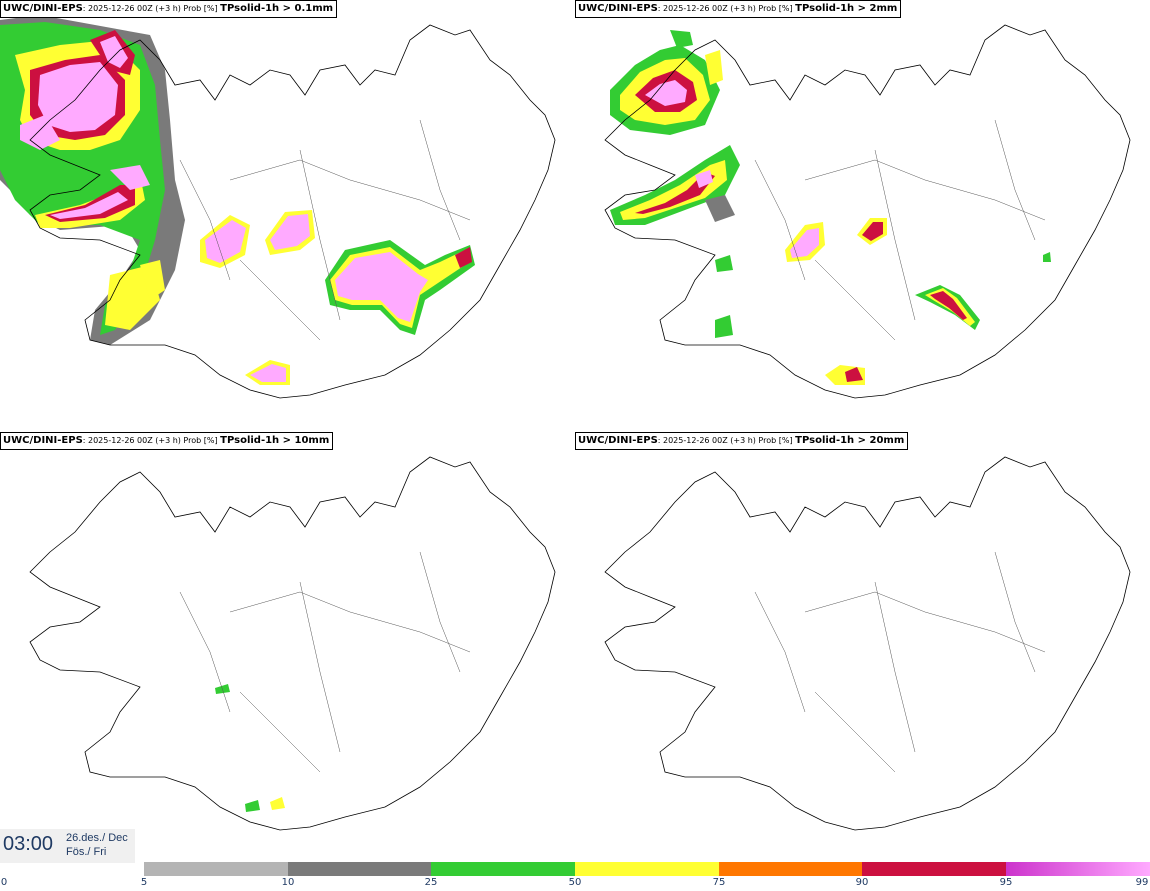  I want to click on colorbar-tick: 90, so click(862, 882).